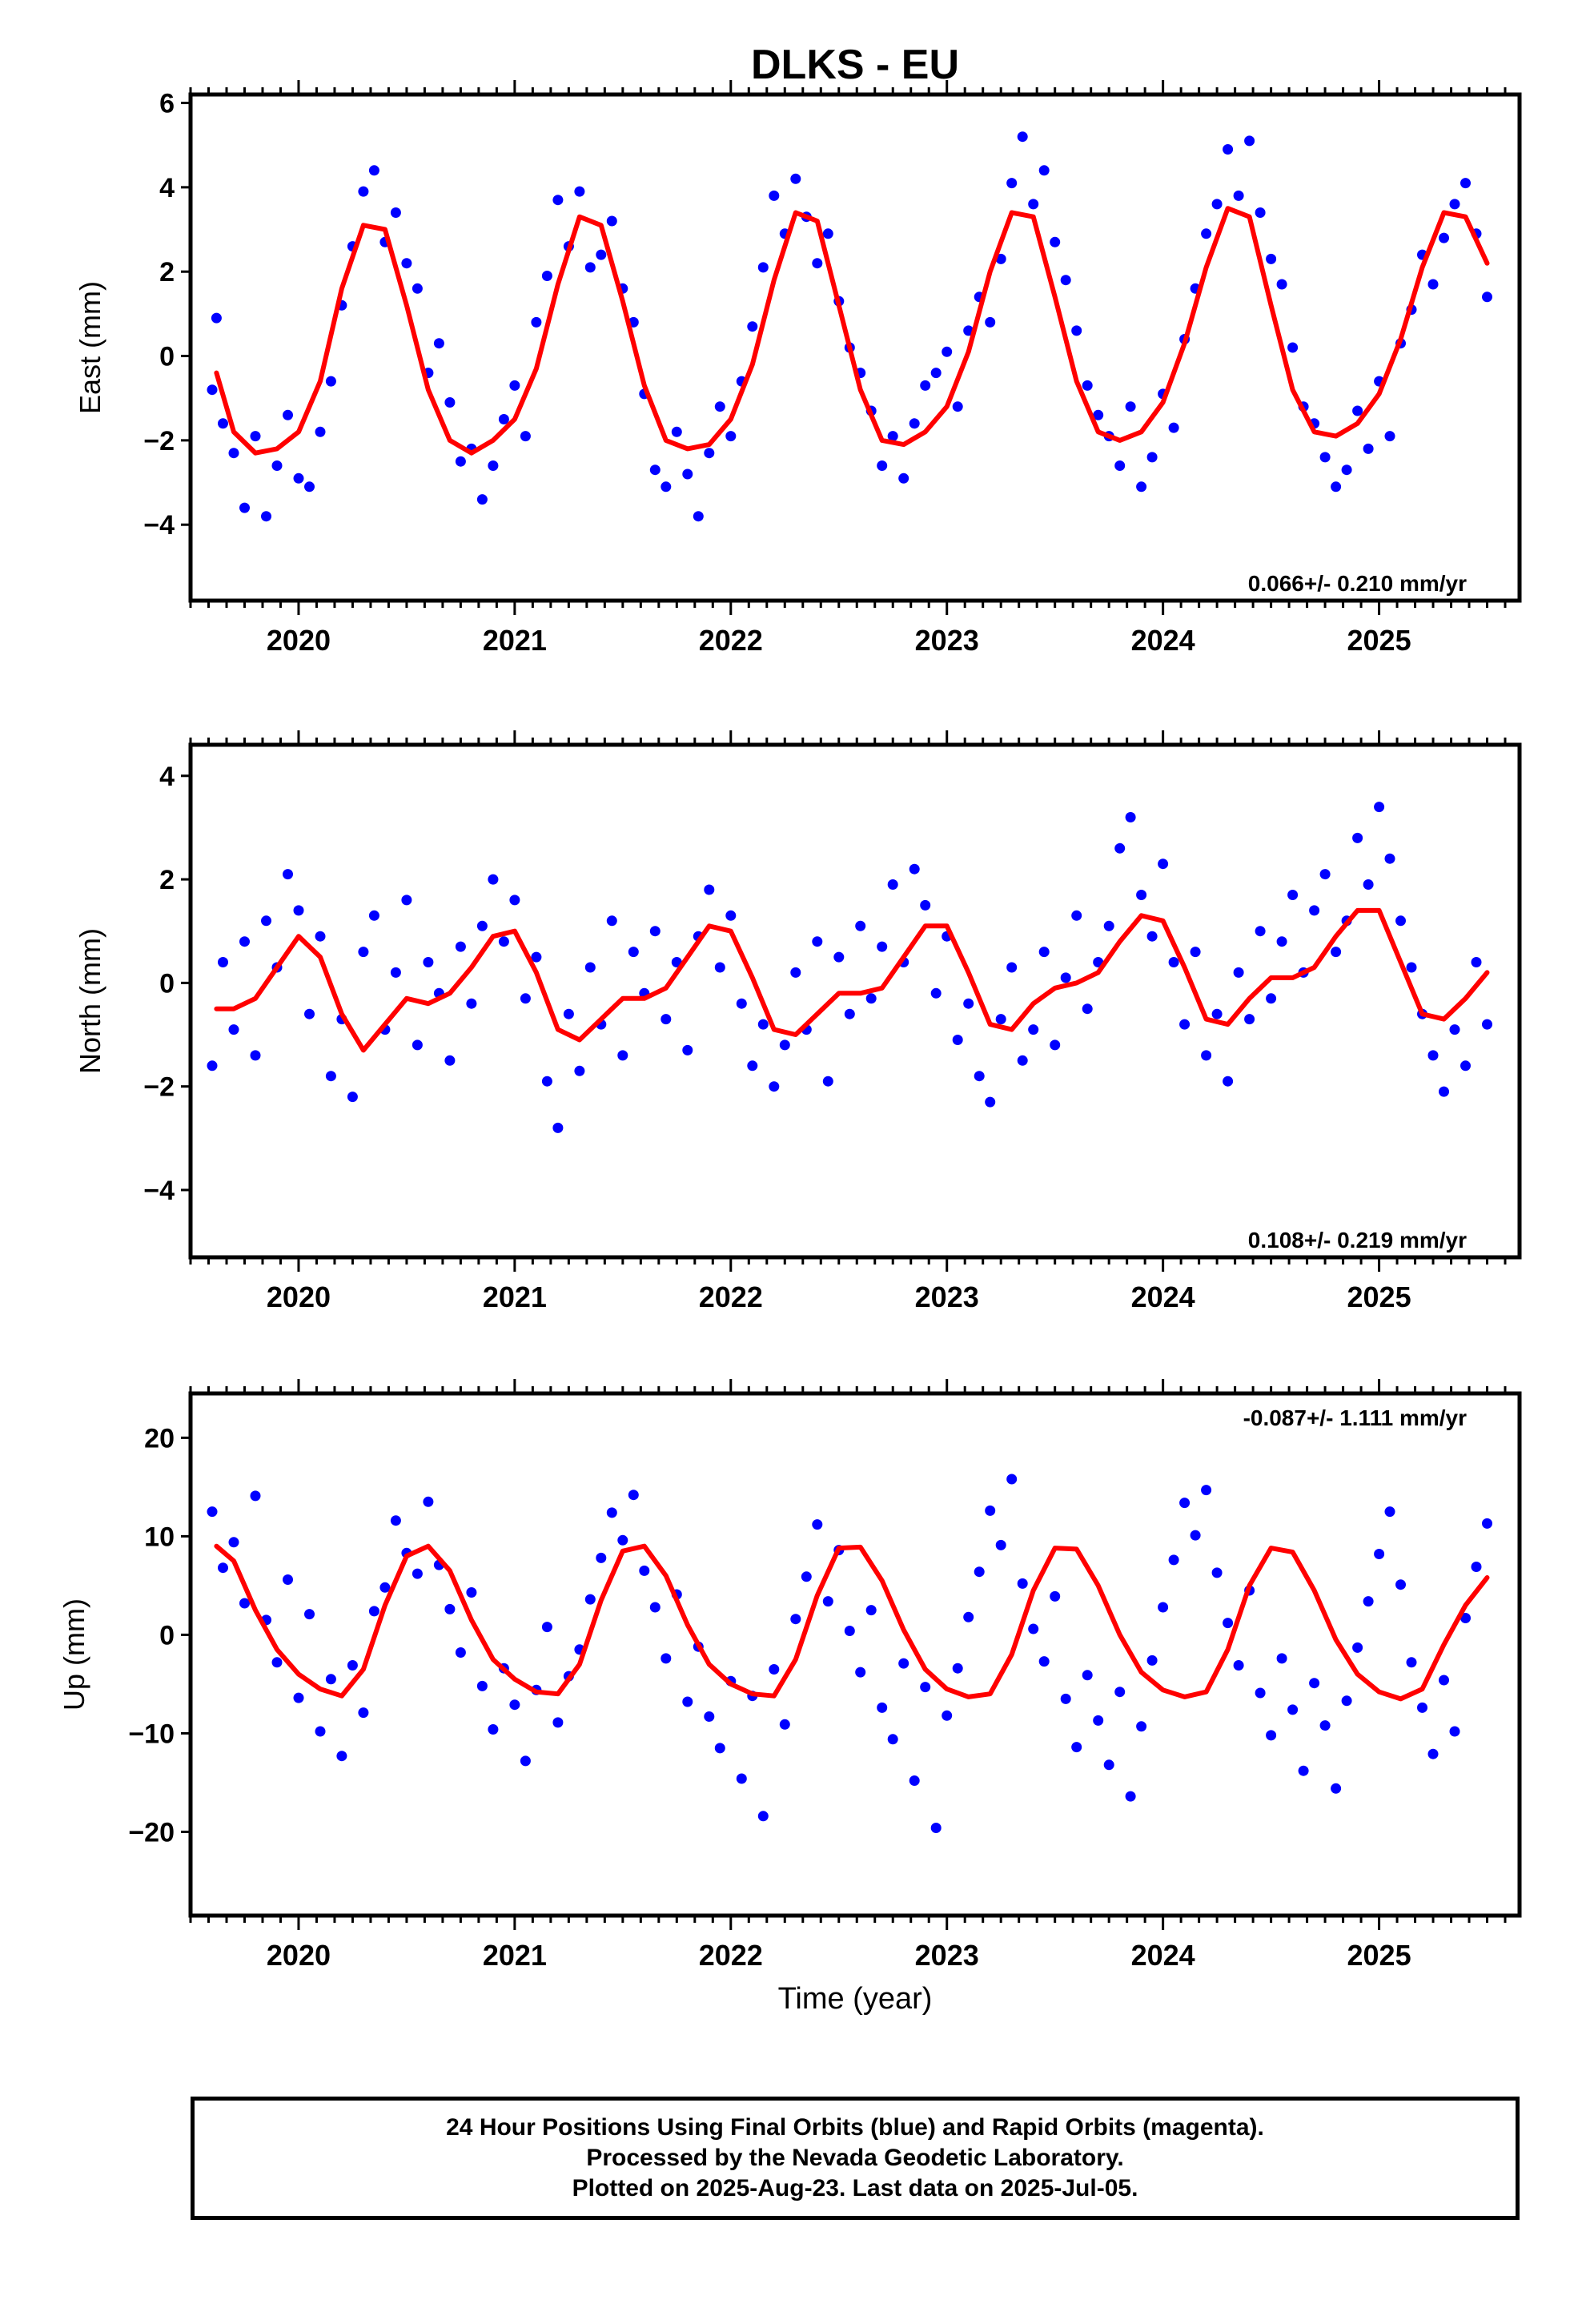 The image size is (1582, 2324). What do you see at coordinates (731, 640) in the screenshot?
I see `east-x-tick-label: 2022` at bounding box center [731, 640].